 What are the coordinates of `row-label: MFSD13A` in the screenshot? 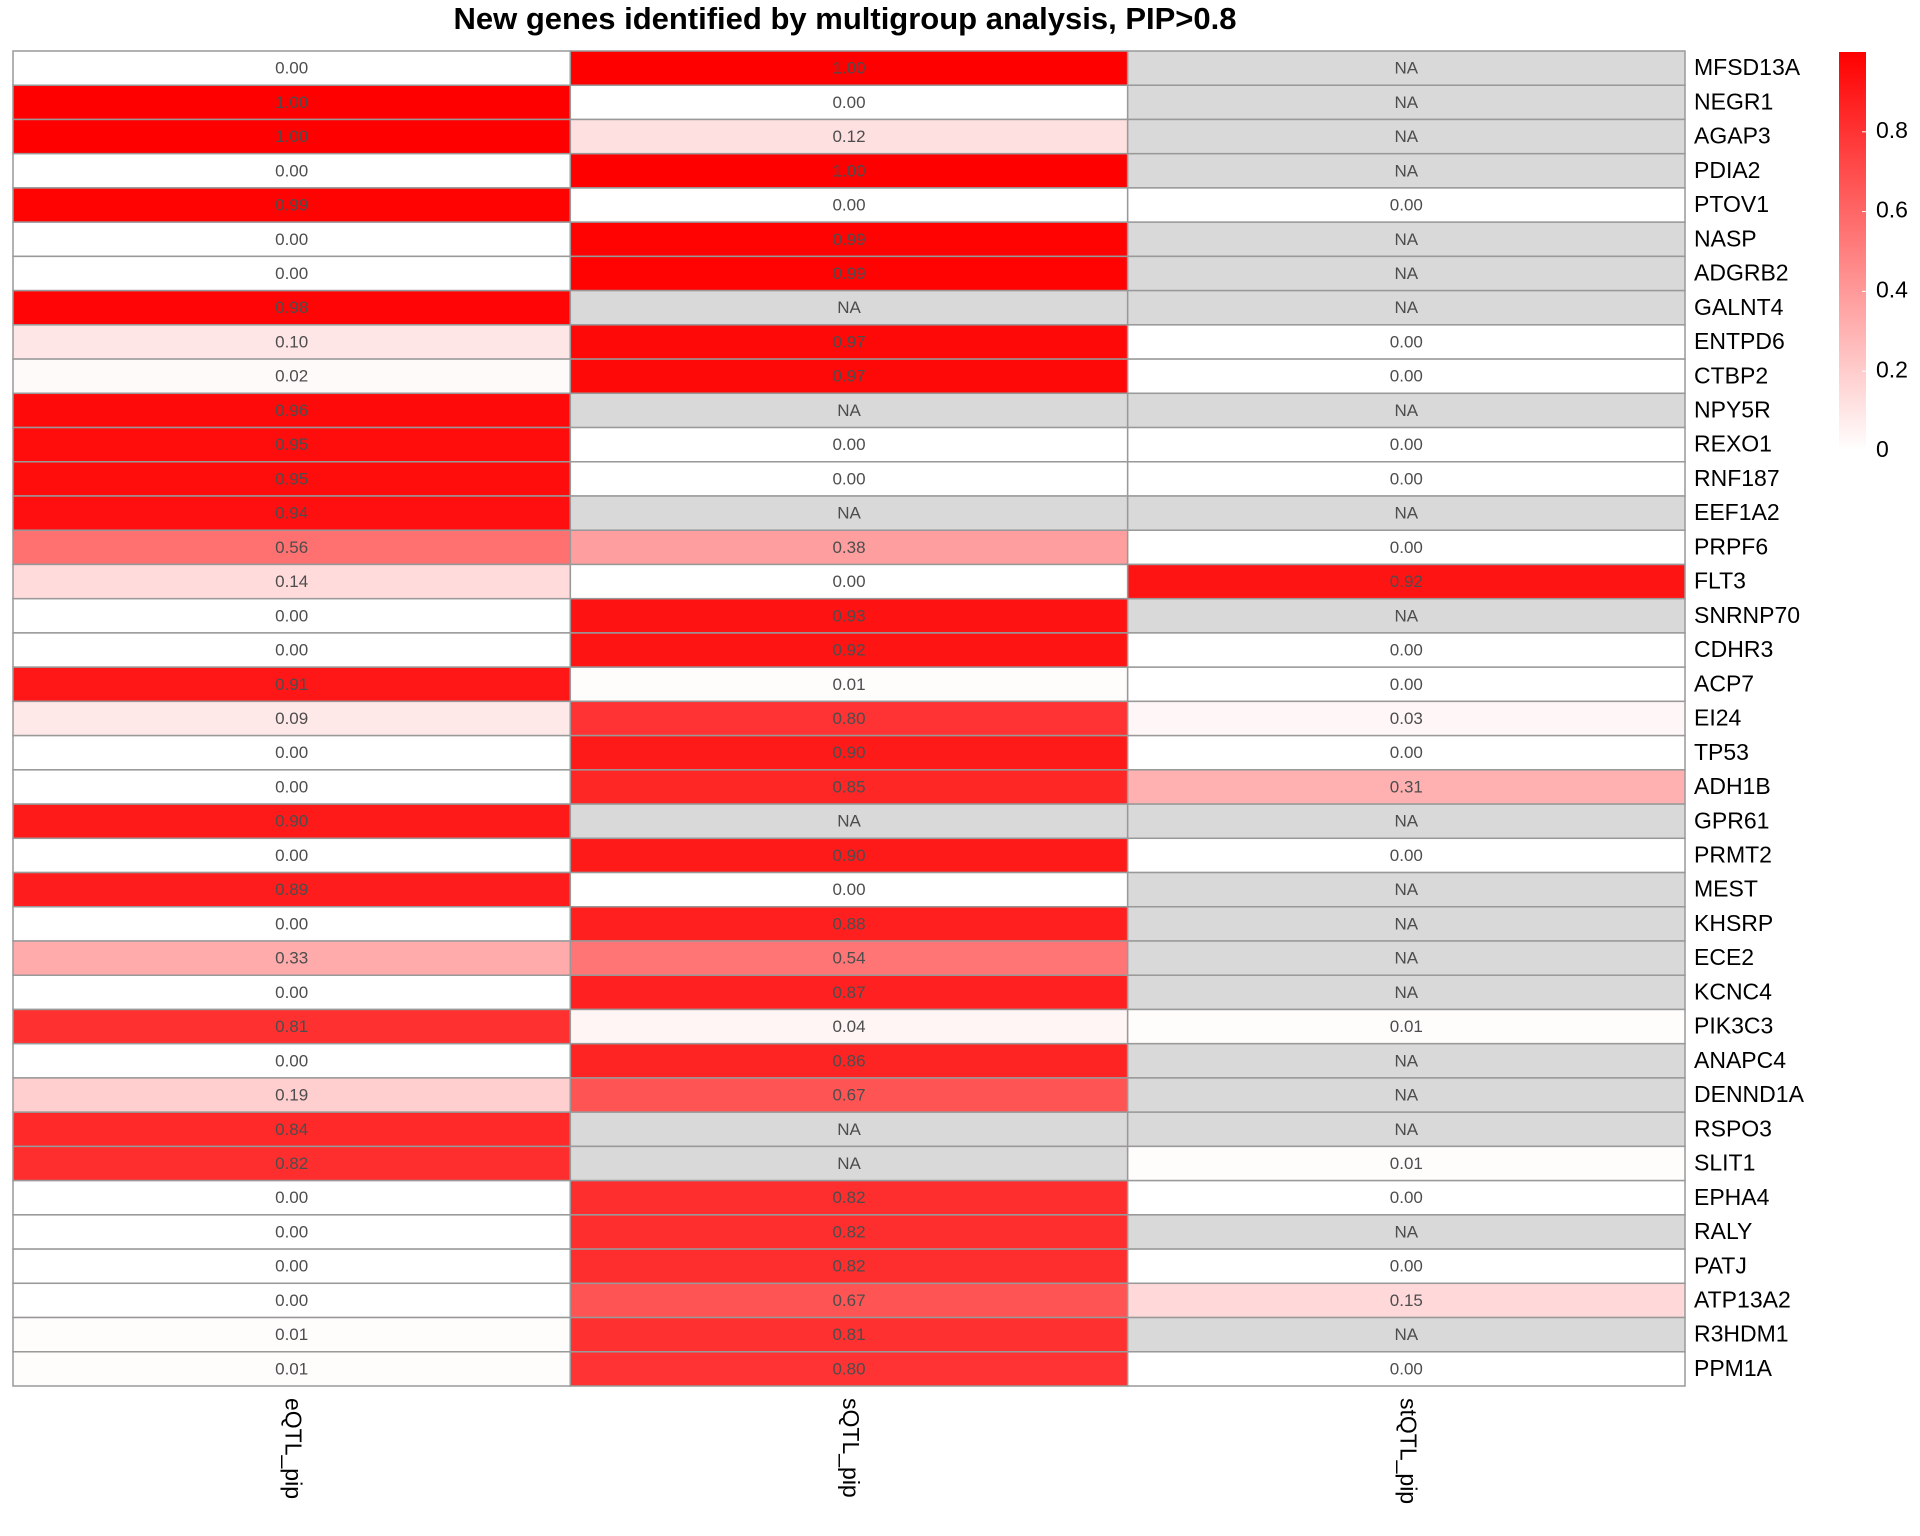 It's located at (1747, 67).